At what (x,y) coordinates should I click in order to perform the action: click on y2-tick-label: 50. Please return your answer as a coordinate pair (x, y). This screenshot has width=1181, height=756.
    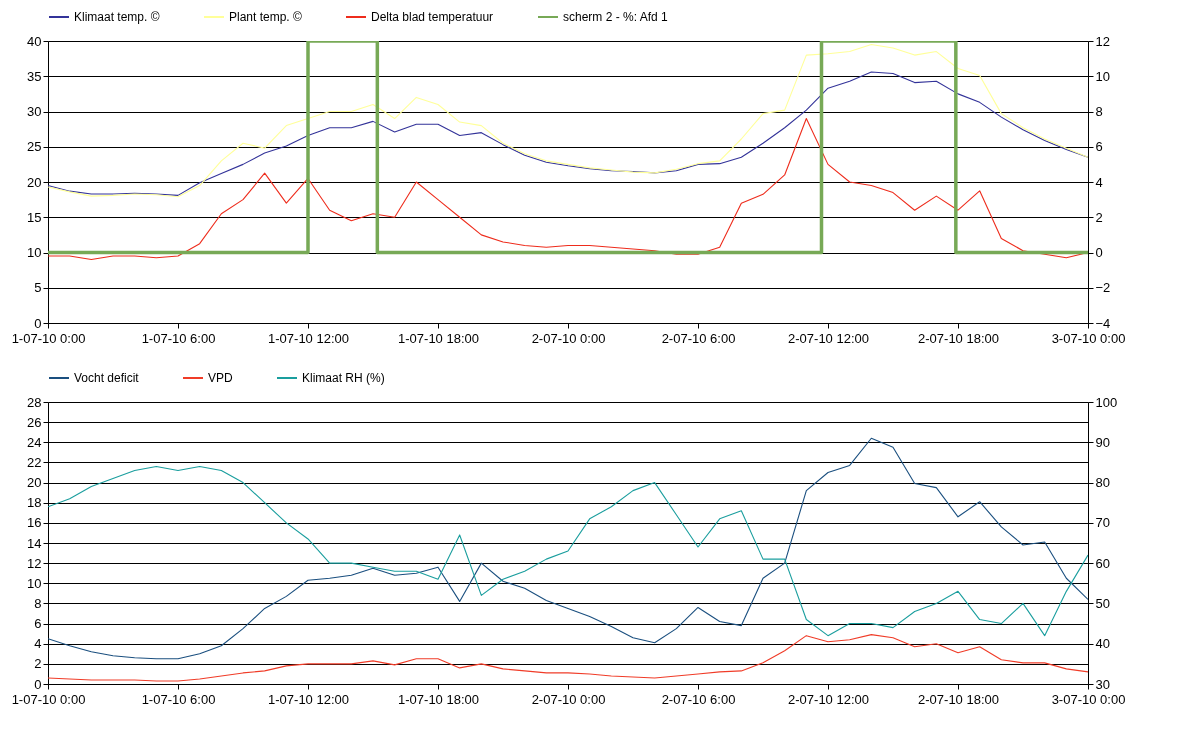
    Looking at the image, I should click on (1102, 603).